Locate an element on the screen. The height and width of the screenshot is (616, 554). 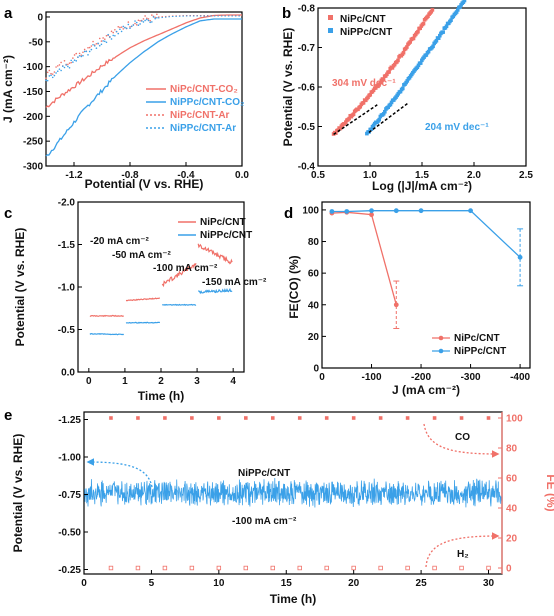
series-line-NiPc/CNT-CO₂ is located at coordinates (143, 61).